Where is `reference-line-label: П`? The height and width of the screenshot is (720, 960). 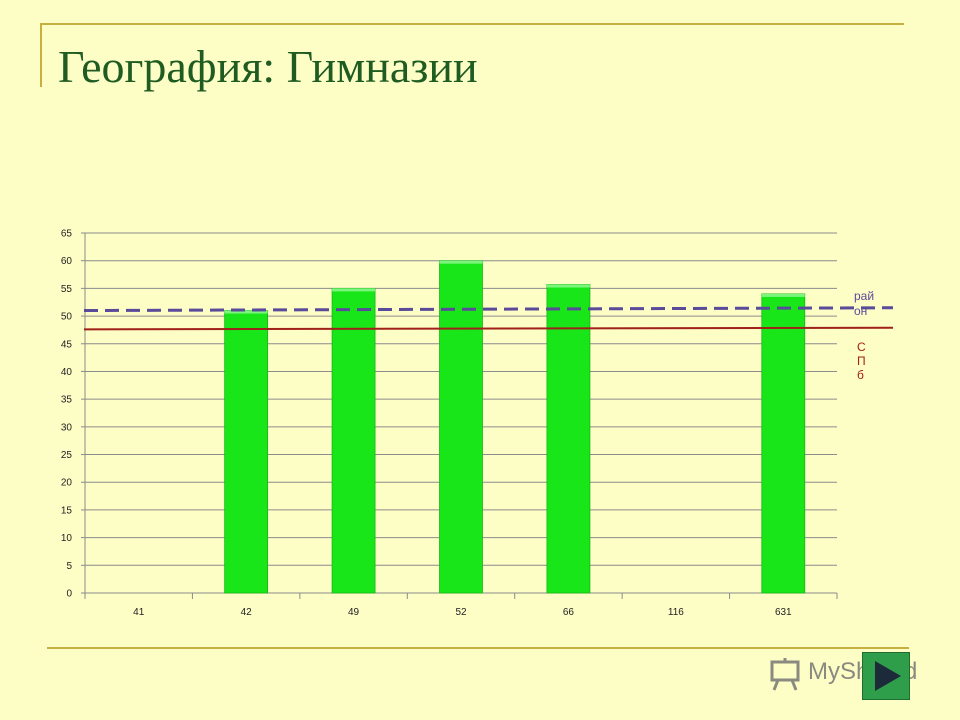
reference-line-label: П is located at coordinates (861, 361).